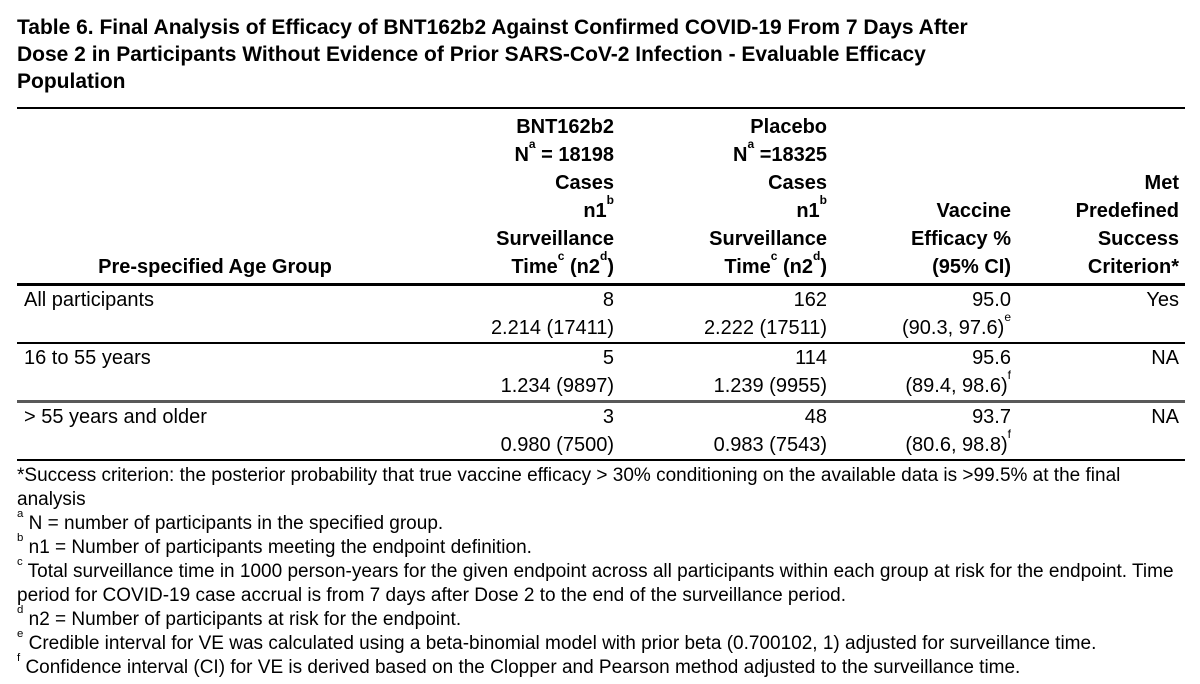  What do you see at coordinates (1101, 197) in the screenshot?
I see `col-header-met-criterion: Met Predefined Success Criterion*` at bounding box center [1101, 197].